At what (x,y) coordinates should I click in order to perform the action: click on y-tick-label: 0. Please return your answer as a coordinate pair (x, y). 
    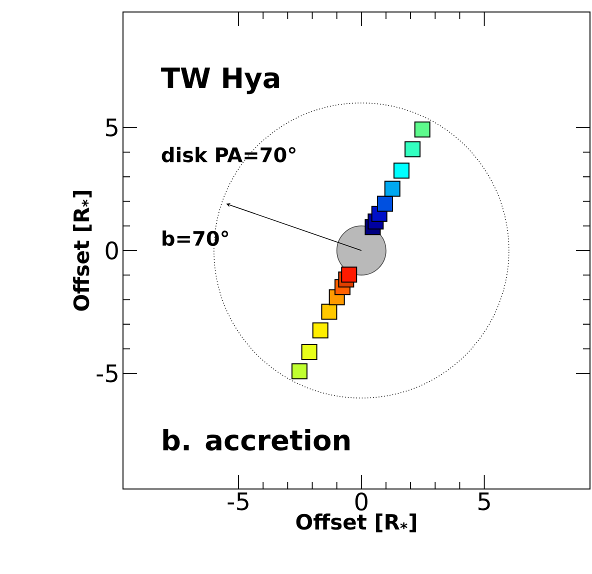
    Looking at the image, I should click on (112, 250).